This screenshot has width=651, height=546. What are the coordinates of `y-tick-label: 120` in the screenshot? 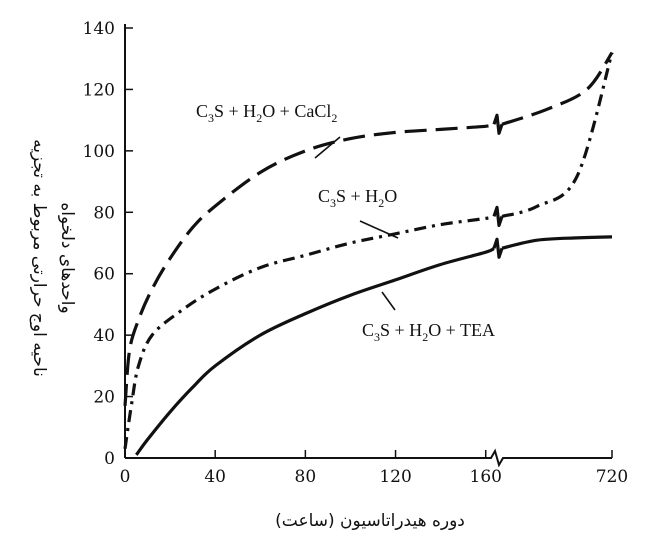 It's located at (99, 90).